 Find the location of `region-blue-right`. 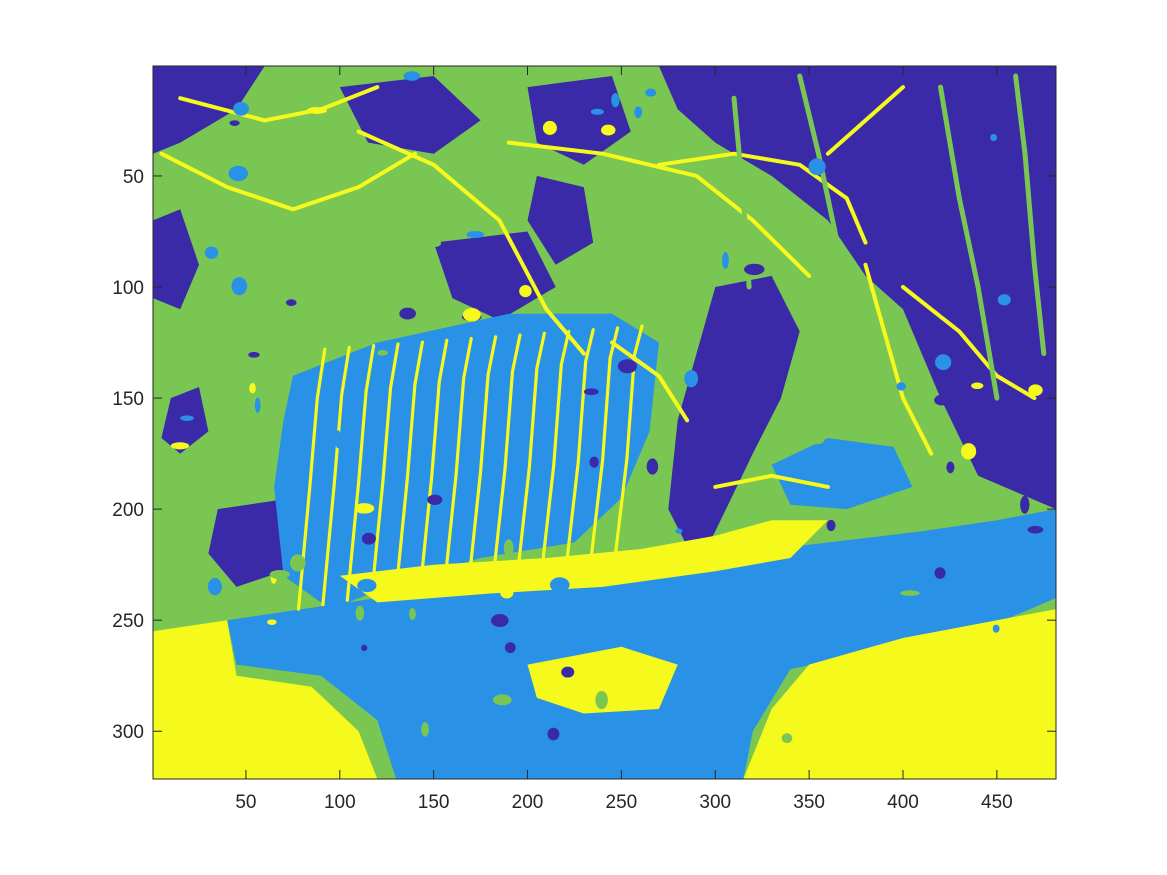

region-blue-right is located at coordinates (842, 474).